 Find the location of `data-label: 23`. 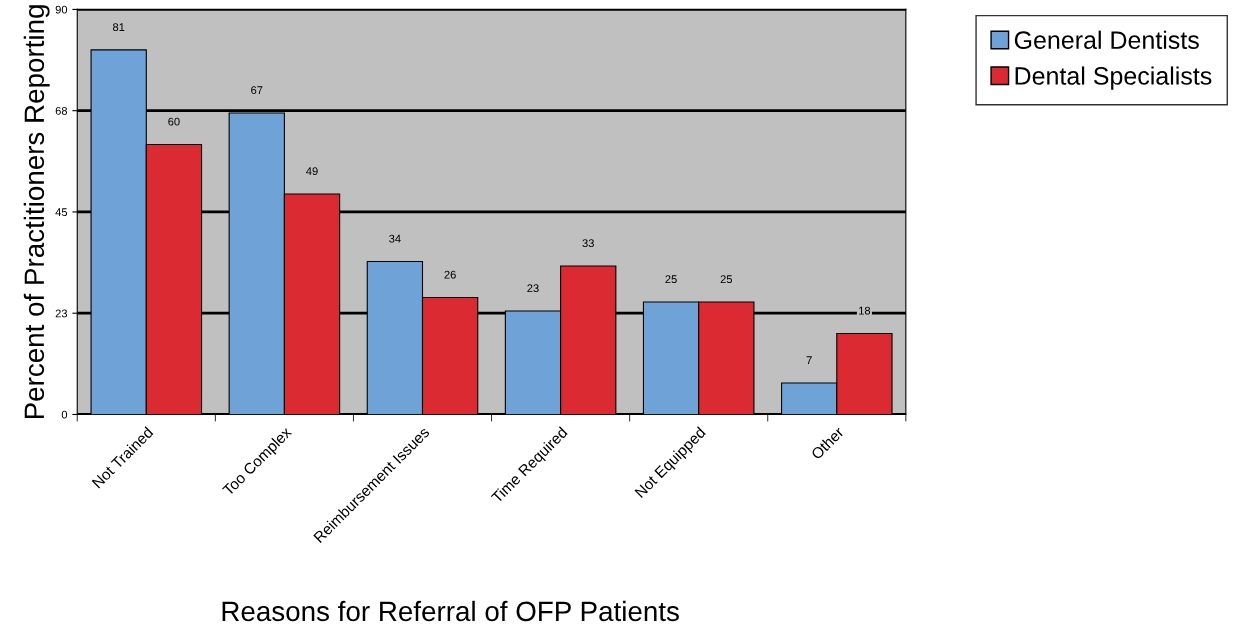

data-label: 23 is located at coordinates (533, 288).